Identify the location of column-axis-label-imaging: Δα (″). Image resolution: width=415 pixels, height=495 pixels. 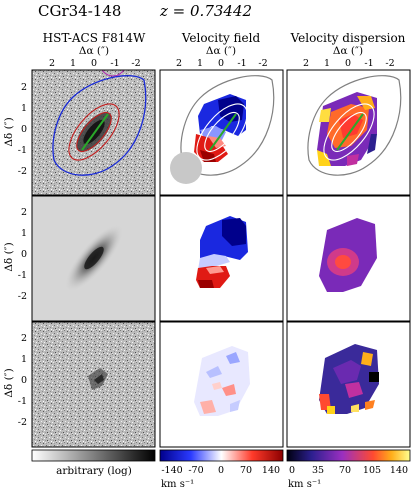
(94, 51).